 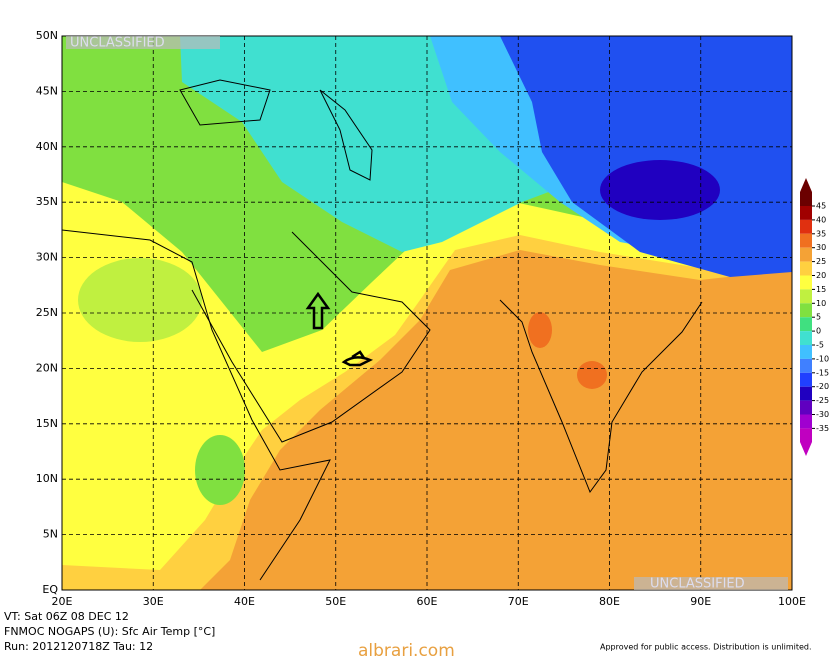 I want to click on lat-label: 10N, so click(x=47, y=478).